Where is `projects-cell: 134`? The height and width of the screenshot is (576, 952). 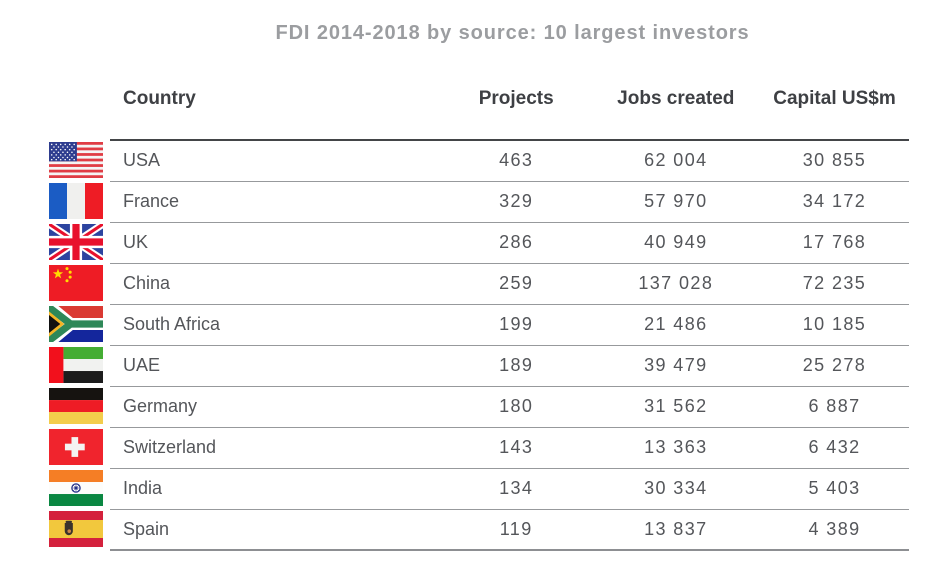 projects-cell: 134 is located at coordinates (516, 488).